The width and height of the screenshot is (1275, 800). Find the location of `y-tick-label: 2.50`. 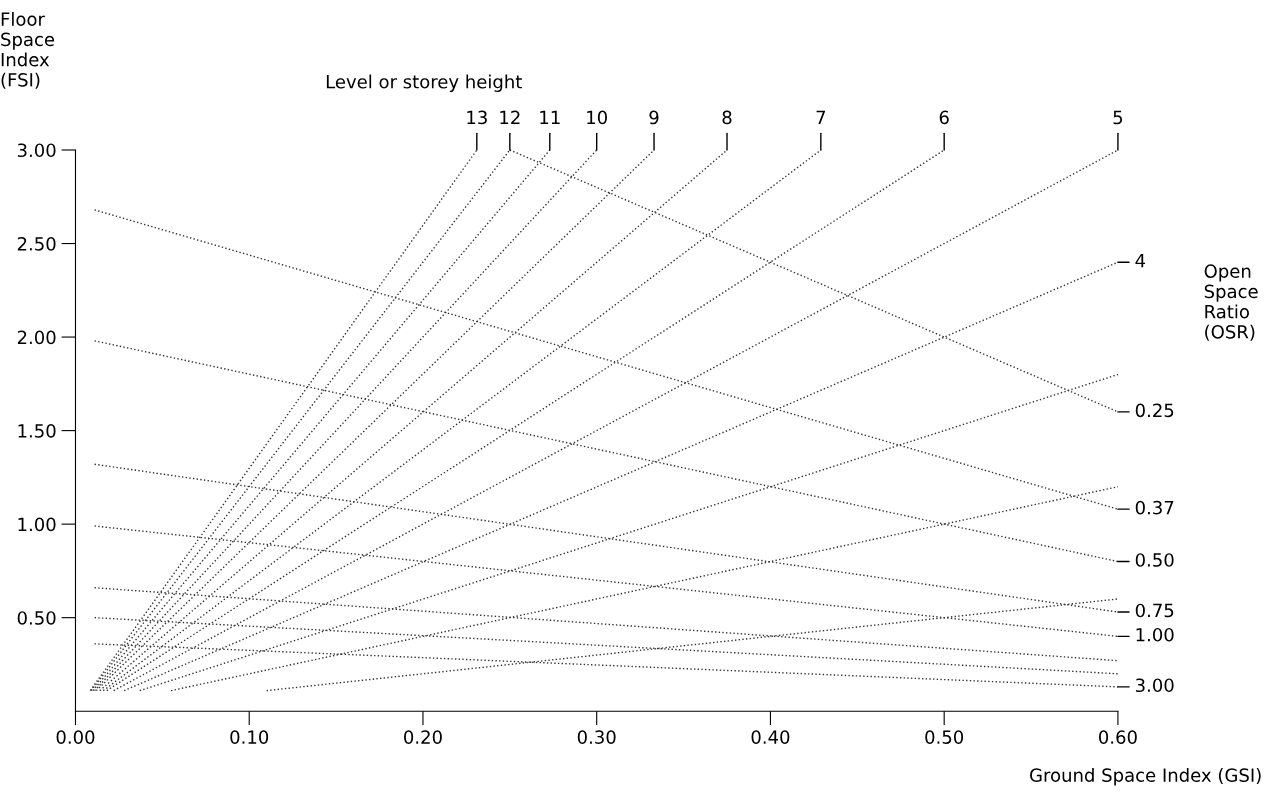

y-tick-label: 2.50 is located at coordinates (36, 243).